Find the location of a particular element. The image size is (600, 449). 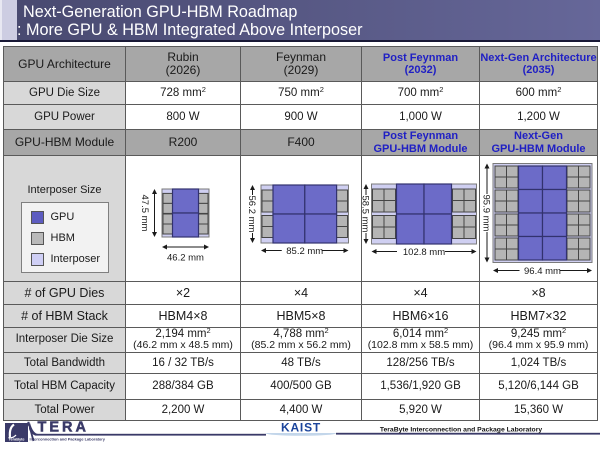

svg-text: 96.4 mm is located at coordinates (542, 271).